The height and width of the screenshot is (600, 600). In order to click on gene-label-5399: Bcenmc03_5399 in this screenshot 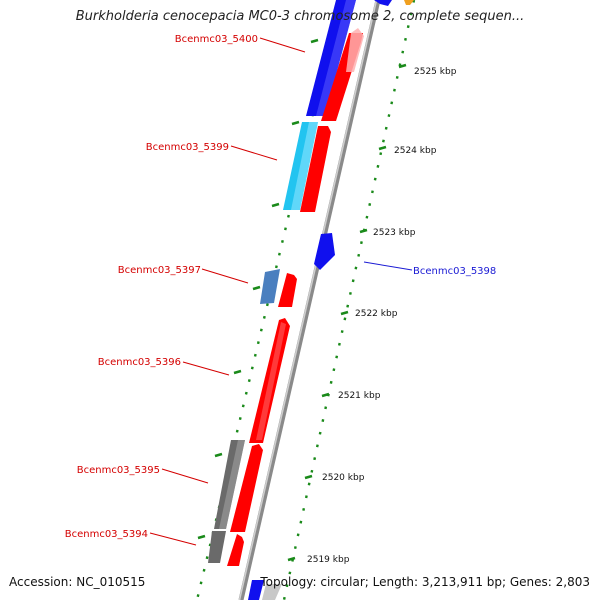, I will do `click(187, 147)`.